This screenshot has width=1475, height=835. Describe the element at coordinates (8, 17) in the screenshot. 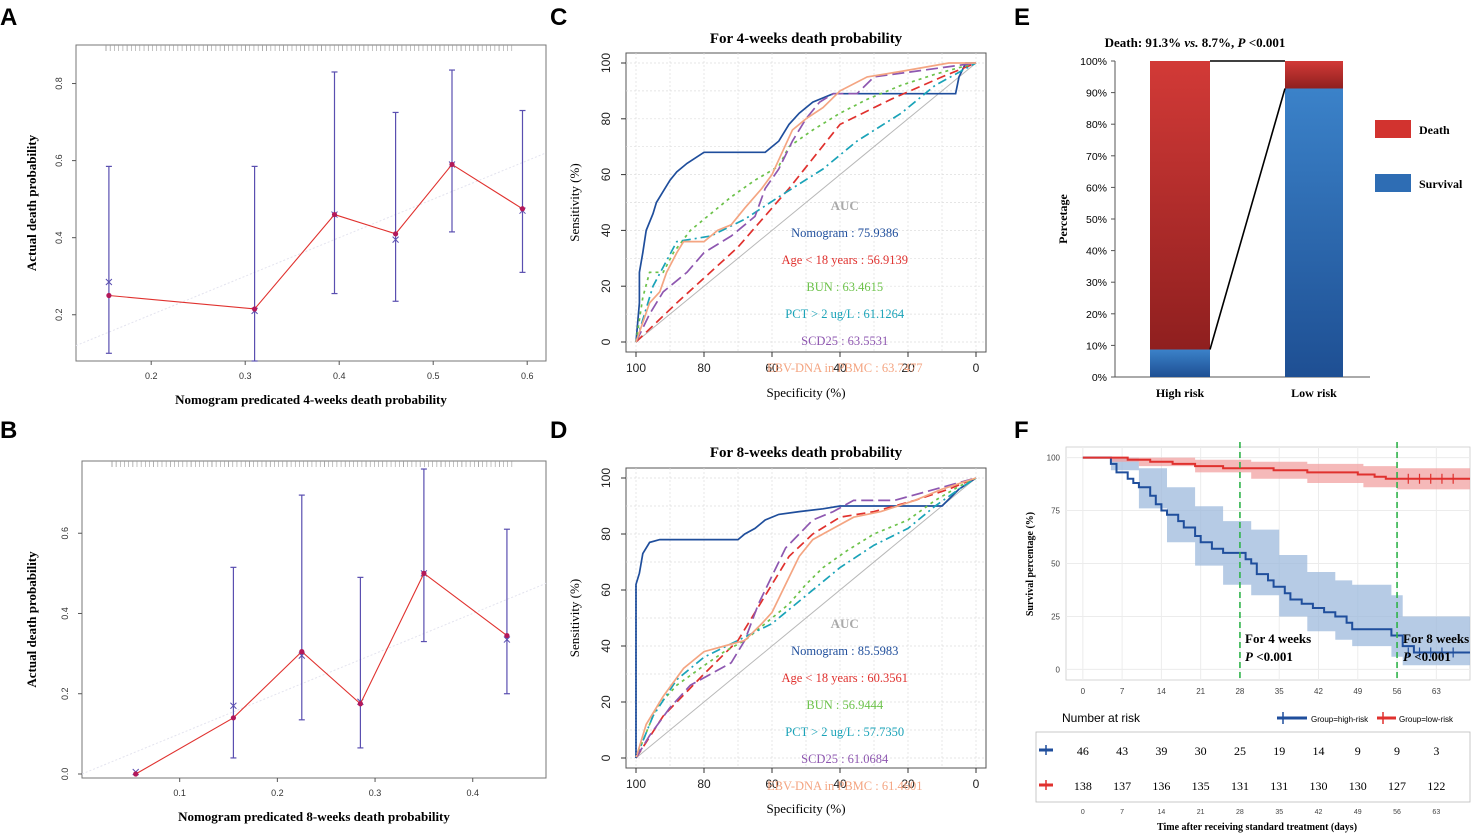

I see `panel-label-a: A` at that location.